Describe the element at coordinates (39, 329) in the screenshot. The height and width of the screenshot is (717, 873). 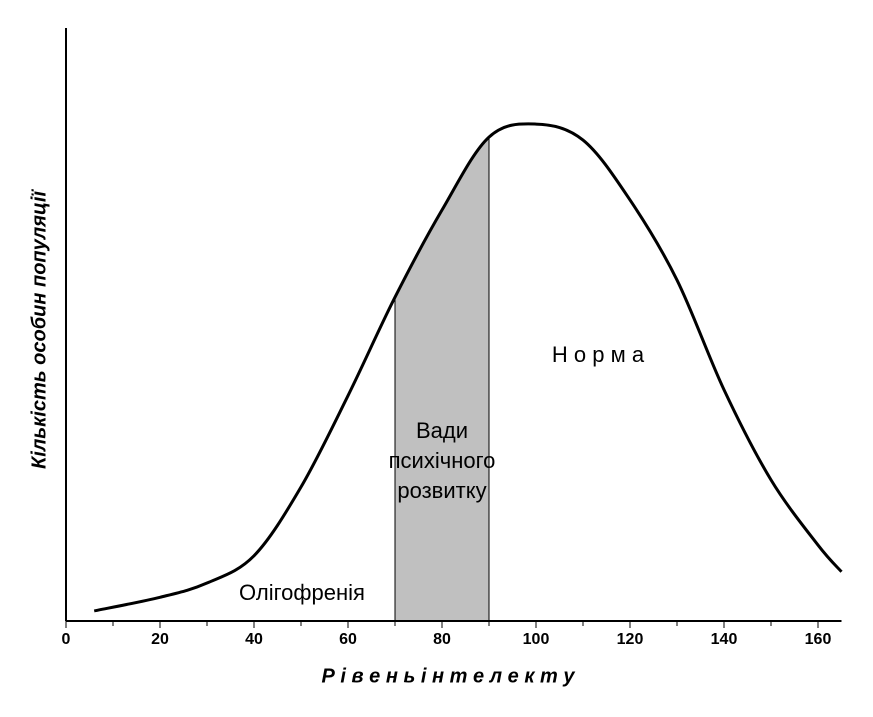
I see `y-axis-title: Кількість особин популяції` at that location.